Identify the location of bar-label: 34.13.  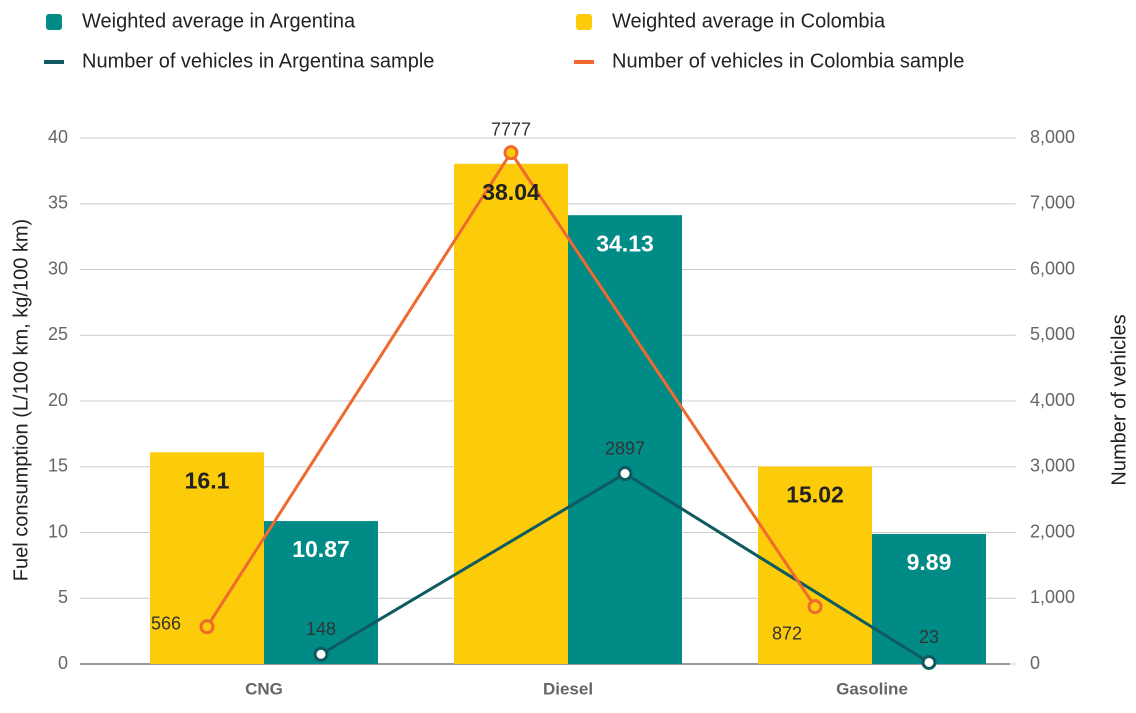
(625, 243).